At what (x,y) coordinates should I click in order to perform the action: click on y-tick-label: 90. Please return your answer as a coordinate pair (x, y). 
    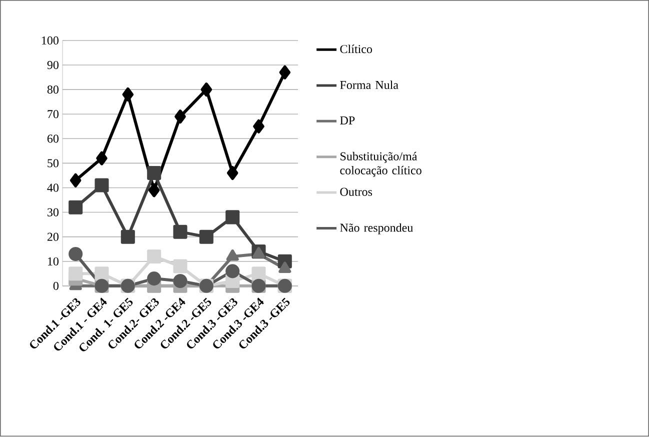
    Looking at the image, I should click on (53, 65).